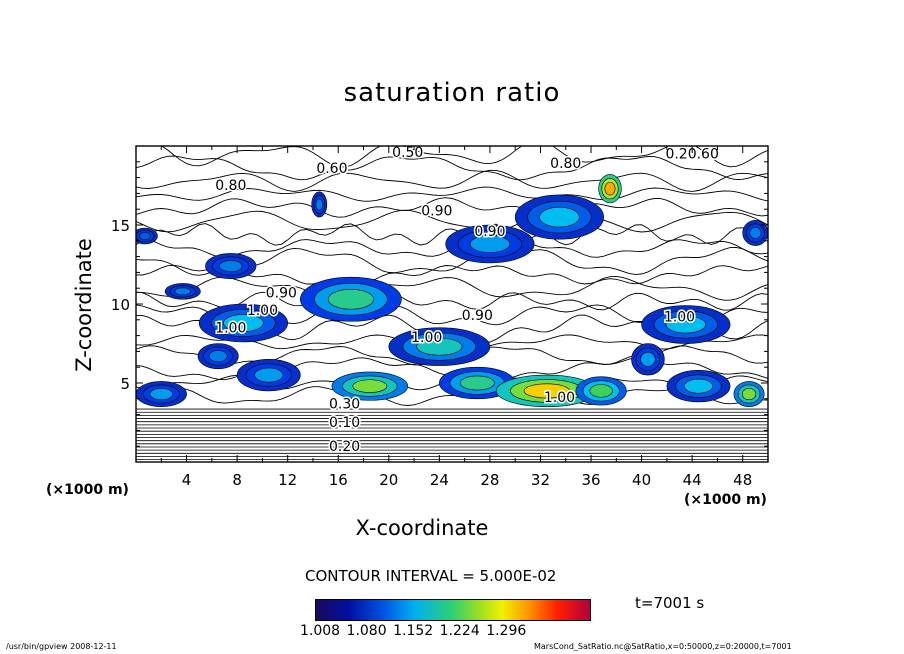 The image size is (904, 654). Describe the element at coordinates (237, 480) in the screenshot. I see `x-tick-label: 8` at that location.